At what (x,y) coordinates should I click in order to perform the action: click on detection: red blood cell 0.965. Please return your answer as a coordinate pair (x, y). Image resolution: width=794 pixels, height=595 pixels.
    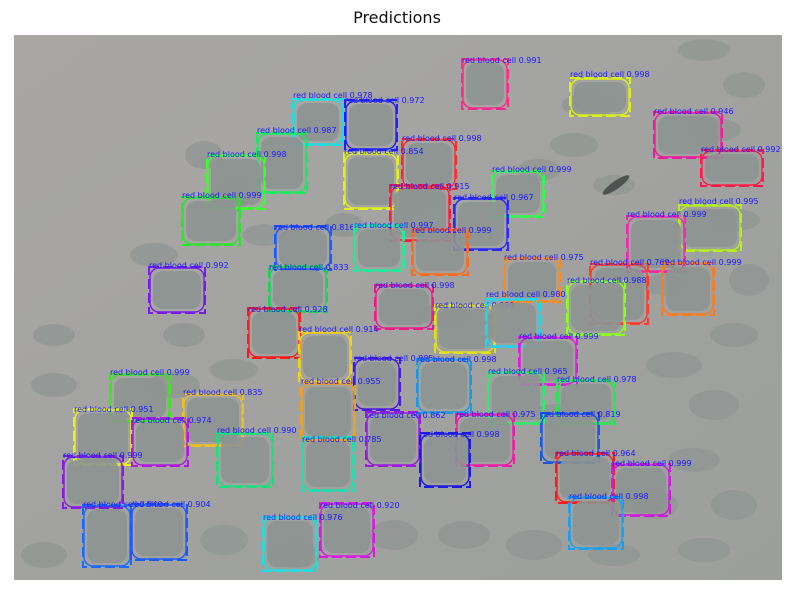
    Looking at the image, I should click on (527, 396).